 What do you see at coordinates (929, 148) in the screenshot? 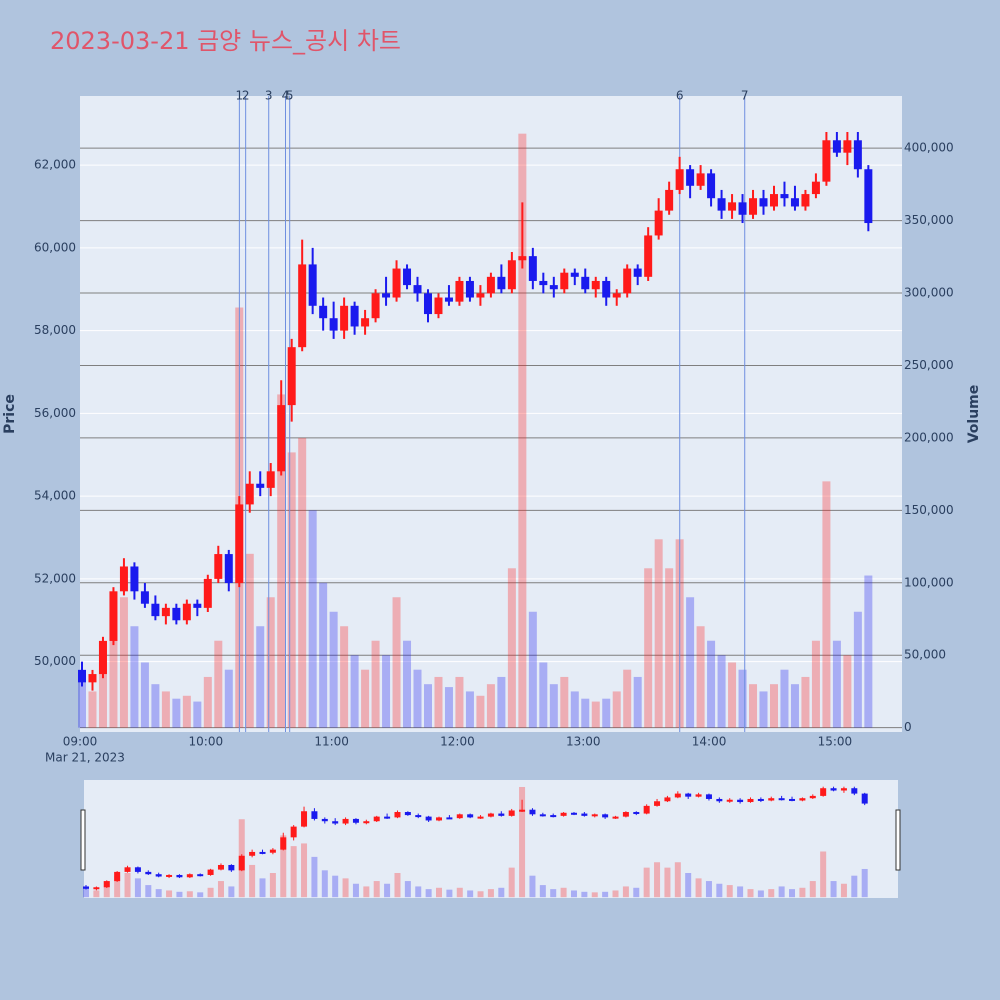
I see `y2-tick-label: 400,000` at bounding box center [929, 148].